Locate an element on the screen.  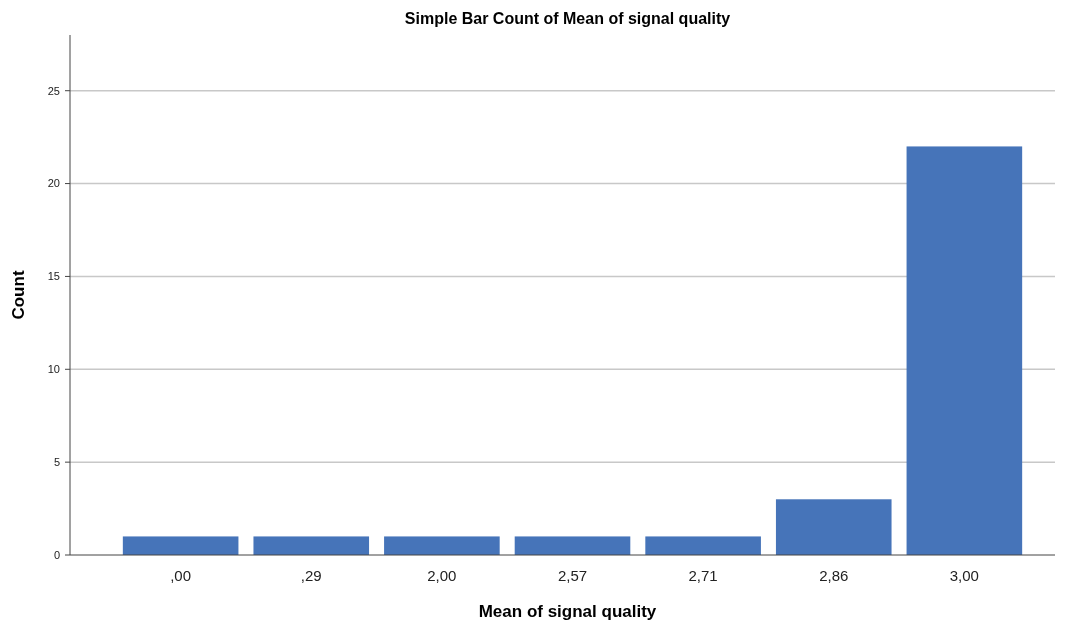
x-tick-label: 2,86 is located at coordinates (834, 575).